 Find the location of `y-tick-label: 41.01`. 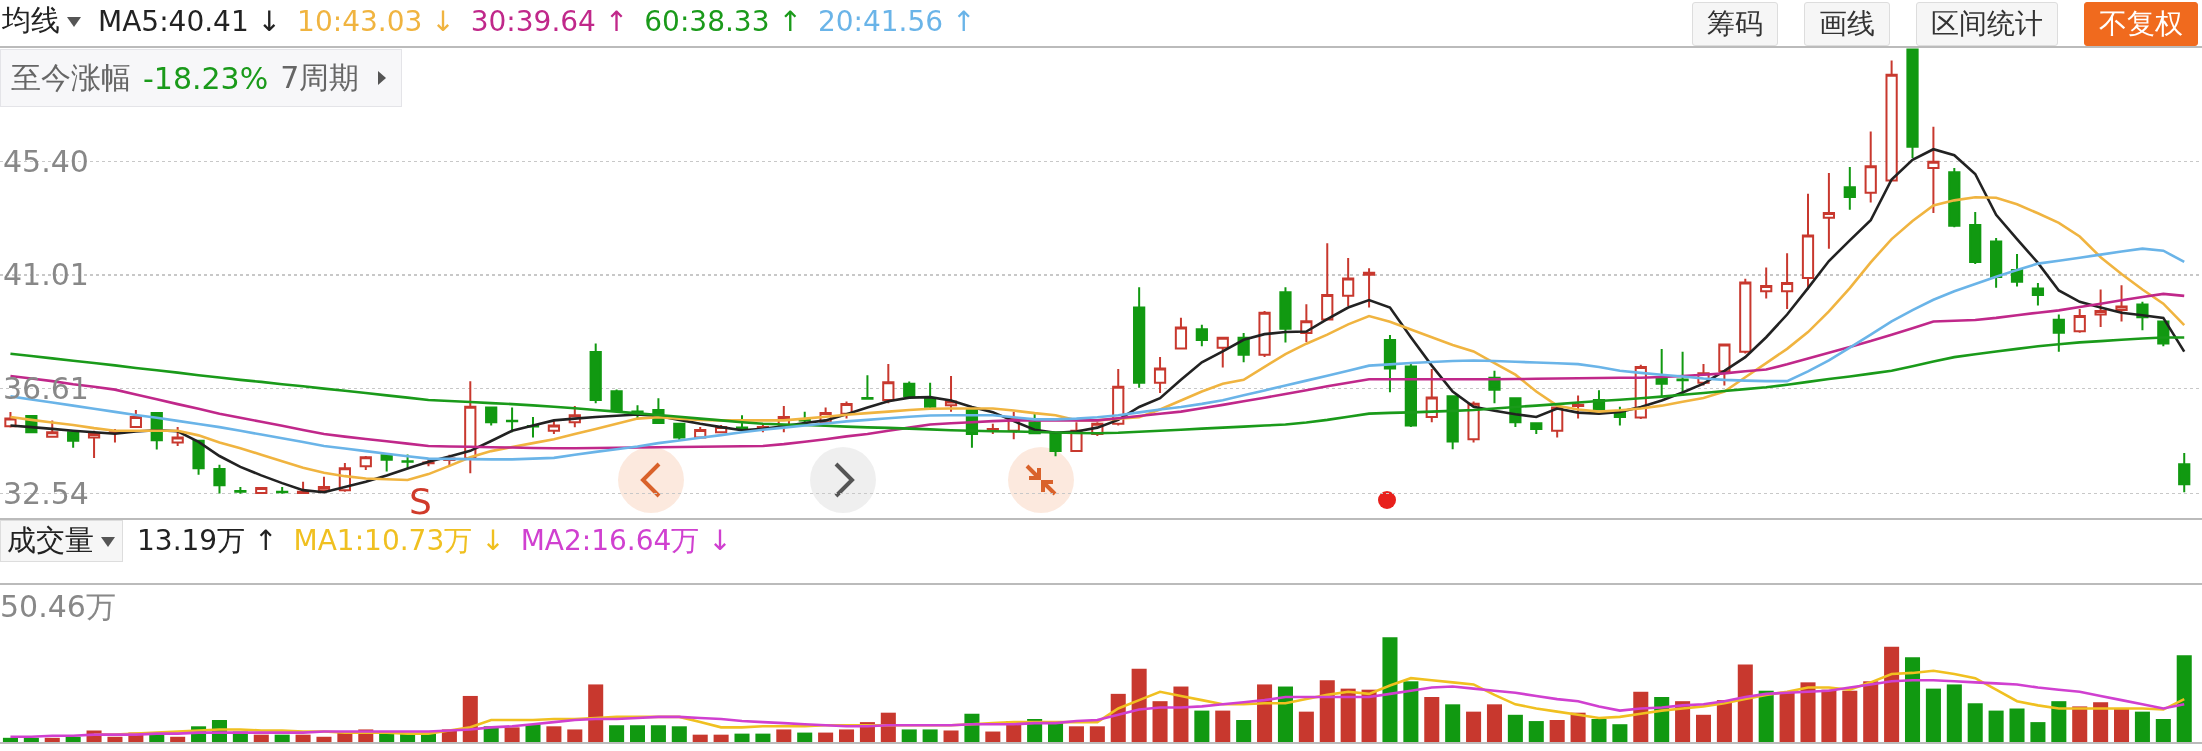

y-tick-label: 41.01 is located at coordinates (46, 275).